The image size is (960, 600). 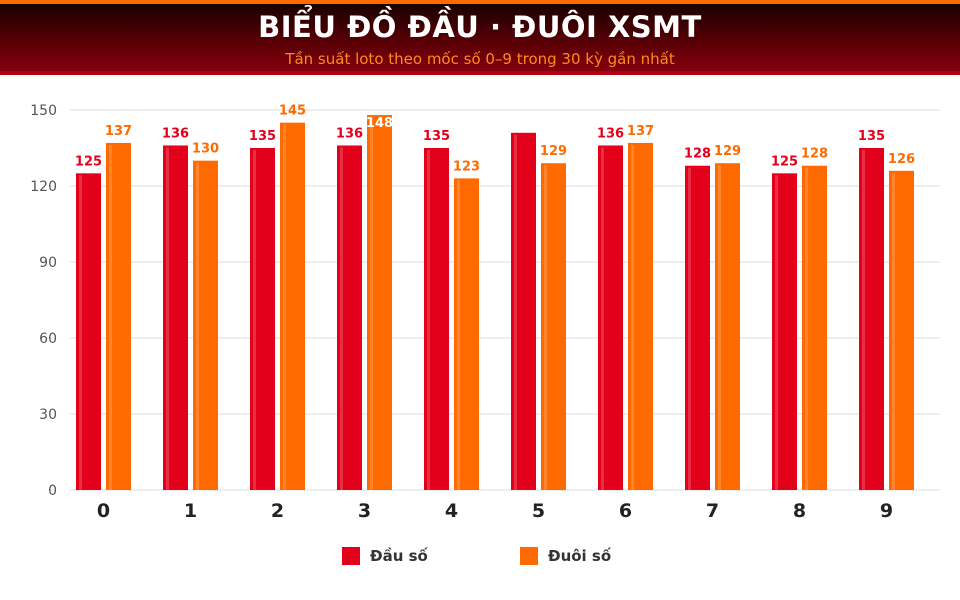 What do you see at coordinates (451, 511) in the screenshot?
I see `x-tick-label: 4` at bounding box center [451, 511].